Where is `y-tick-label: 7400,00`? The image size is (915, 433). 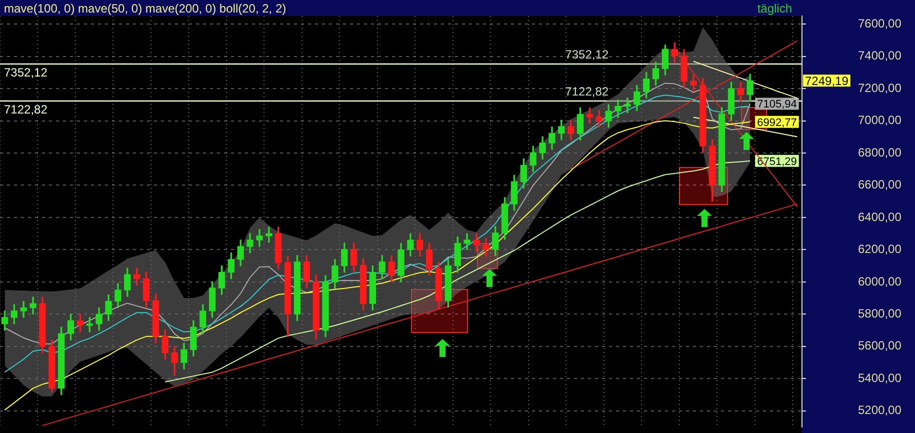
y-tick-label: 7400,00 is located at coordinates (880, 55).